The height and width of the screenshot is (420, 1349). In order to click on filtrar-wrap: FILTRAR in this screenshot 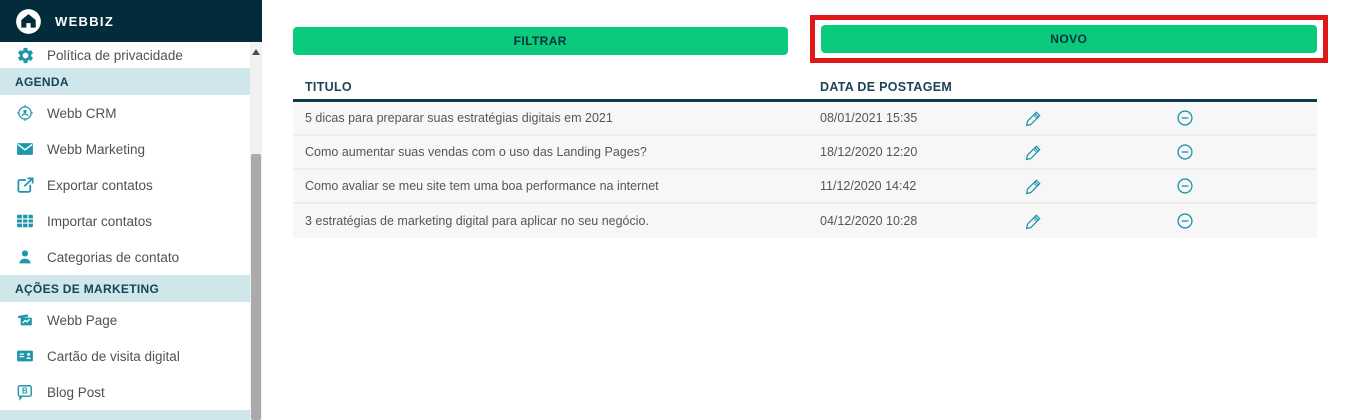, I will do `click(540, 35)`.